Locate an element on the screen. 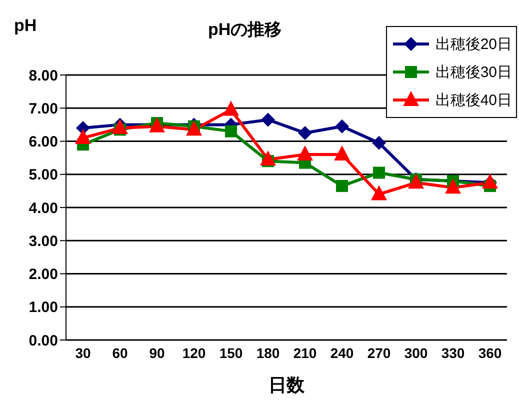 This screenshot has height=407, width=519. y-tick-label: 0.00 is located at coordinates (43, 341).